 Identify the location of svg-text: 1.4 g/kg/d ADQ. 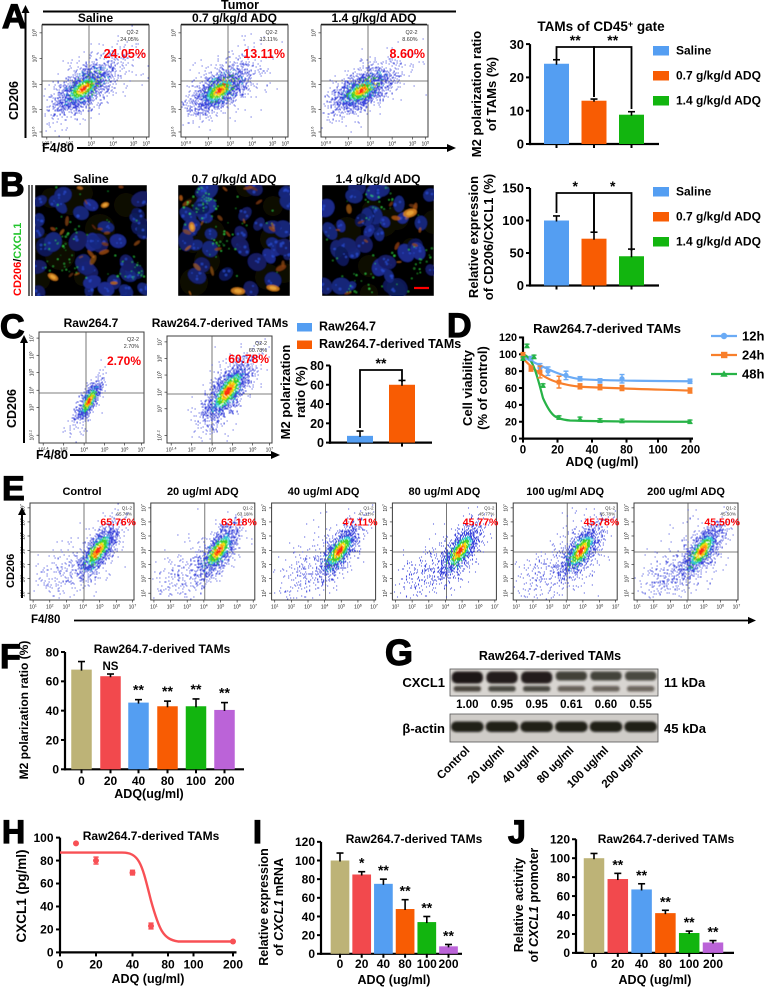
(718, 242).